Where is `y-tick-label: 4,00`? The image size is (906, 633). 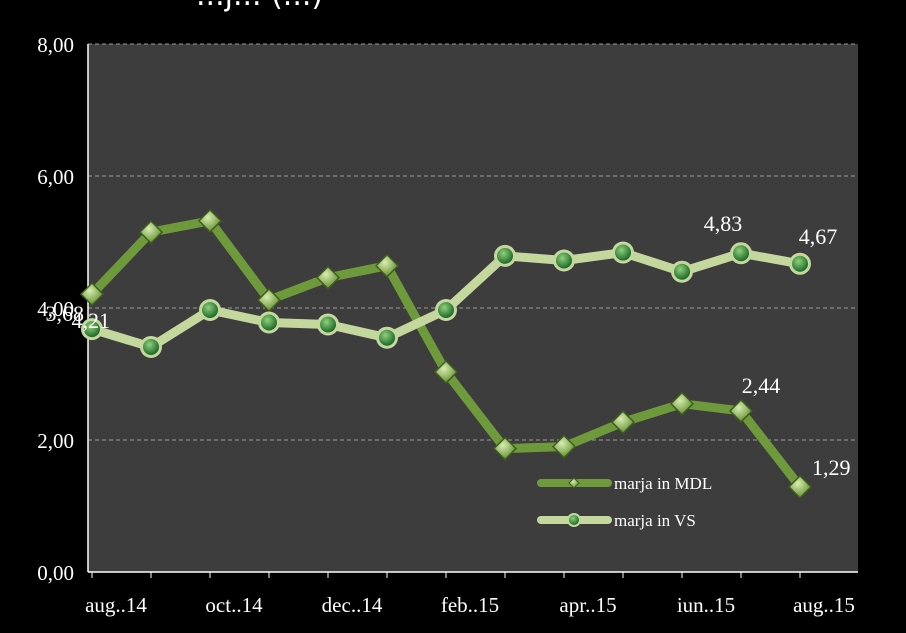
y-tick-label: 4,00 is located at coordinates (55, 309).